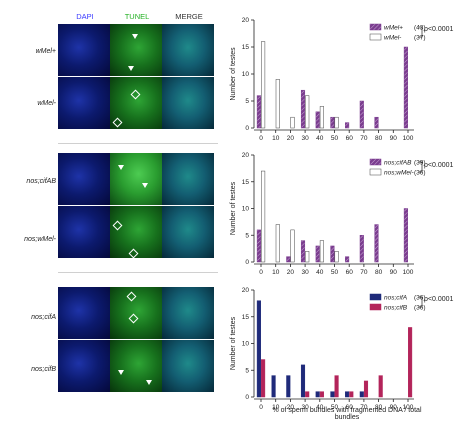 The image size is (474, 433). Describe the element at coordinates (408, 138) in the screenshot. I see `x-tick-label: 100` at that location.